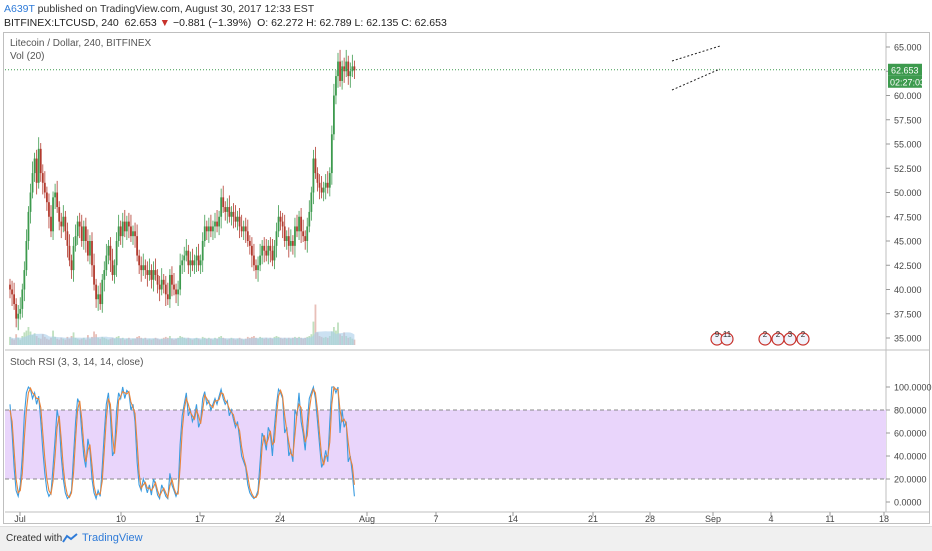 The width and height of the screenshot is (932, 551). Describe the element at coordinates (70, 538) in the screenshot. I see `tradingview-logo-icon` at that location.